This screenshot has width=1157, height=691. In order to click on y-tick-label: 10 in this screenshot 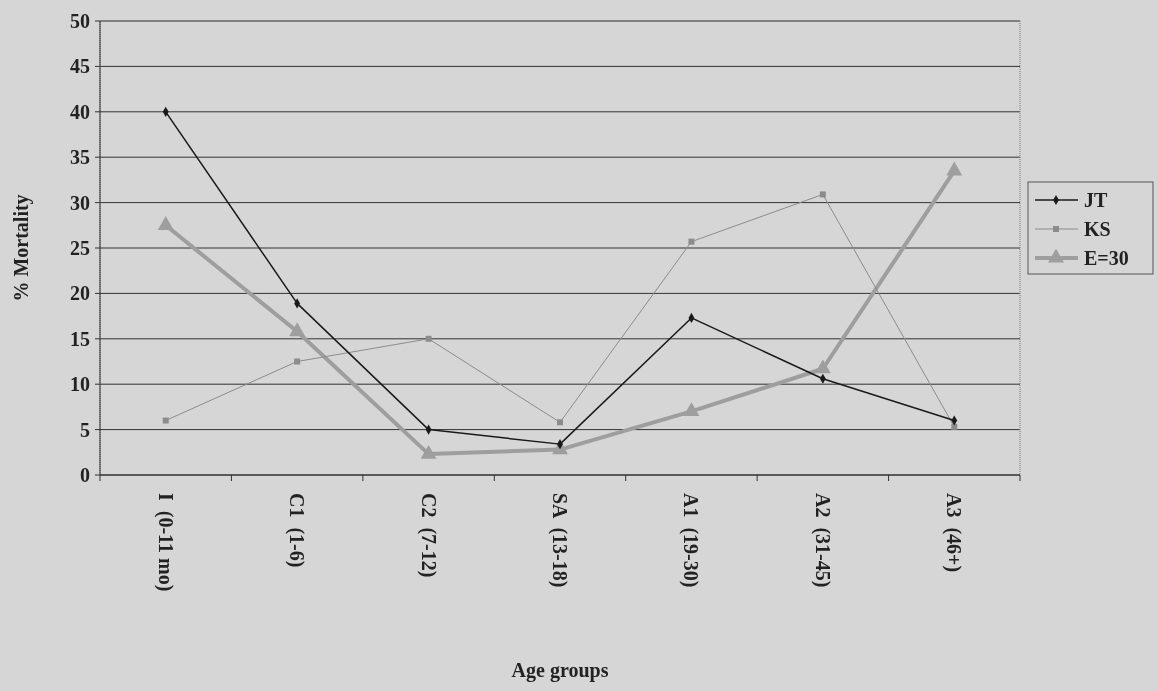, I will do `click(80, 384)`.